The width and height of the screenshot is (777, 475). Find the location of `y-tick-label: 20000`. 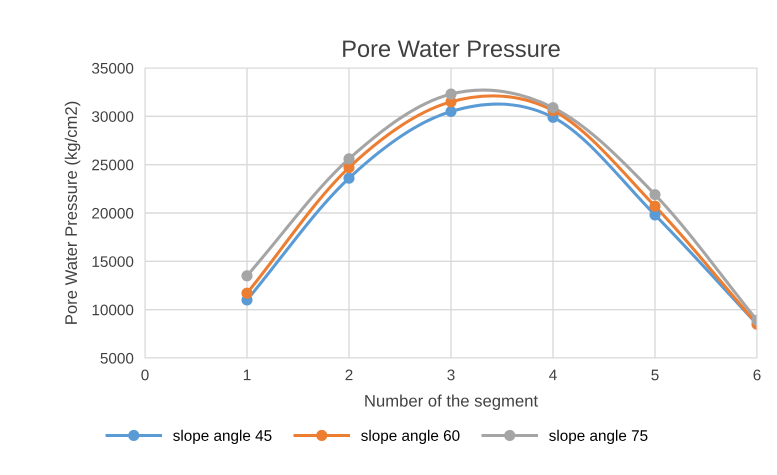

y-tick-label: 20000 is located at coordinates (113, 213).